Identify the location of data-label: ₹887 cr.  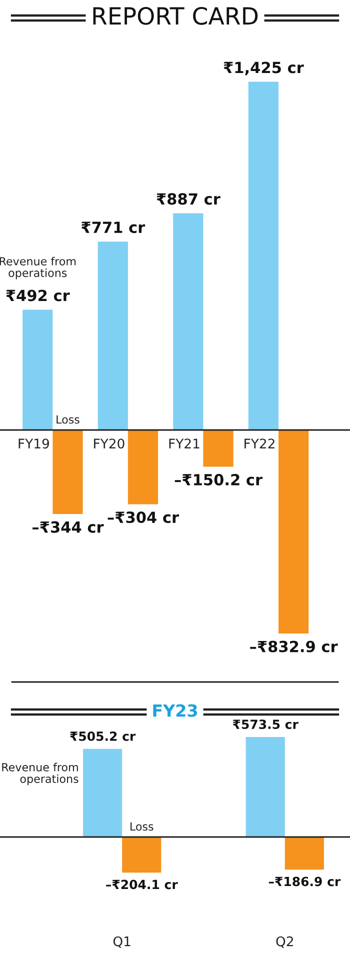
(188, 199).